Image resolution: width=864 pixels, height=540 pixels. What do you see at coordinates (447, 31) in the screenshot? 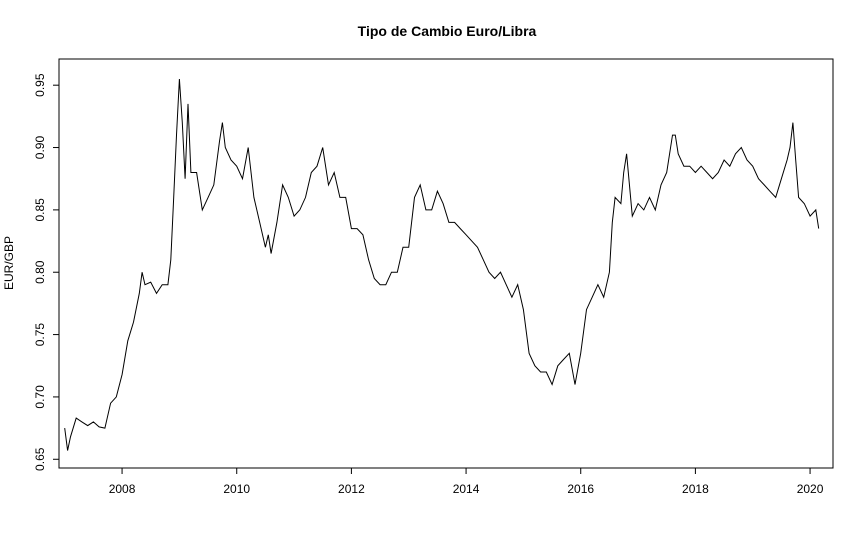
I see `chart-title: Tipo de Cambio Euro/Libra` at bounding box center [447, 31].